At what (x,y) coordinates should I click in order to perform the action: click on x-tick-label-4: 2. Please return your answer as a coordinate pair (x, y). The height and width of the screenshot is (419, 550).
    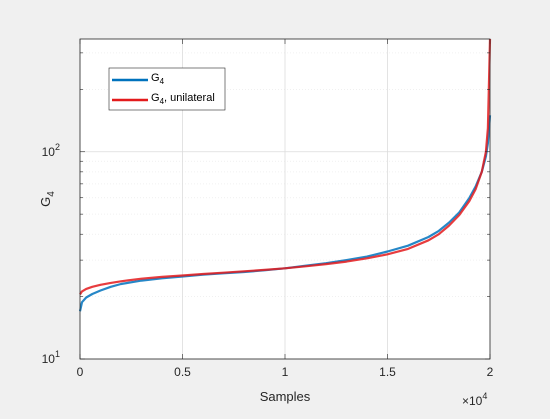
    Looking at the image, I should click on (490, 372).